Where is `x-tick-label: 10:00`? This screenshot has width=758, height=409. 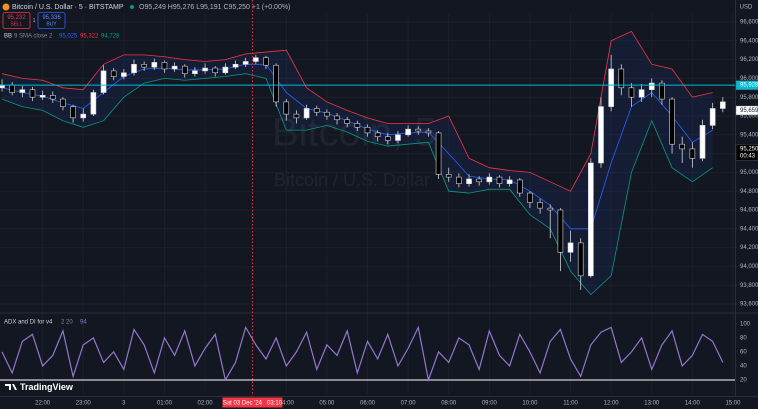 x-tick-label: 10:00 is located at coordinates (530, 404).